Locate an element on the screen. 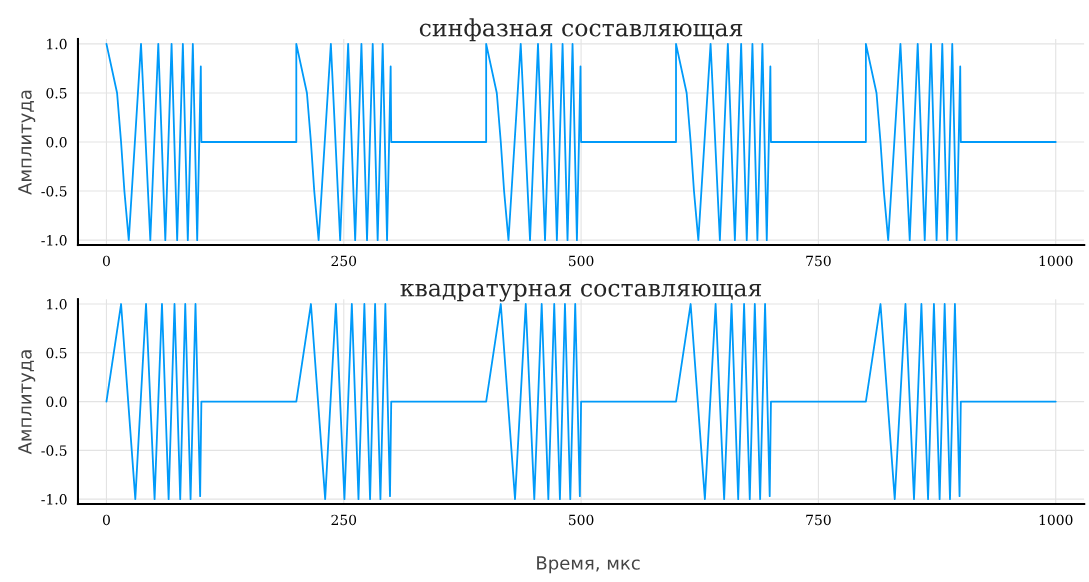 The height and width of the screenshot is (582, 1089). x-axis-title: Время, мкс is located at coordinates (588, 565).